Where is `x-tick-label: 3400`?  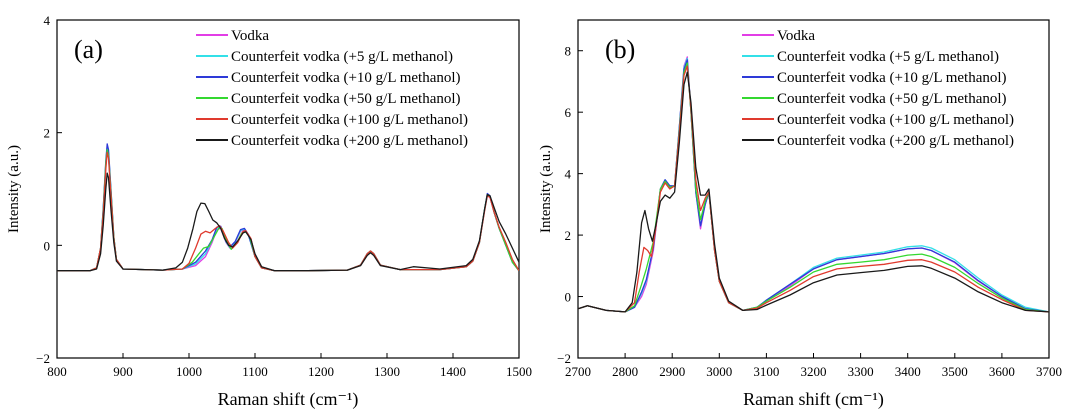 x-tick-label: 3400 is located at coordinates (908, 371).